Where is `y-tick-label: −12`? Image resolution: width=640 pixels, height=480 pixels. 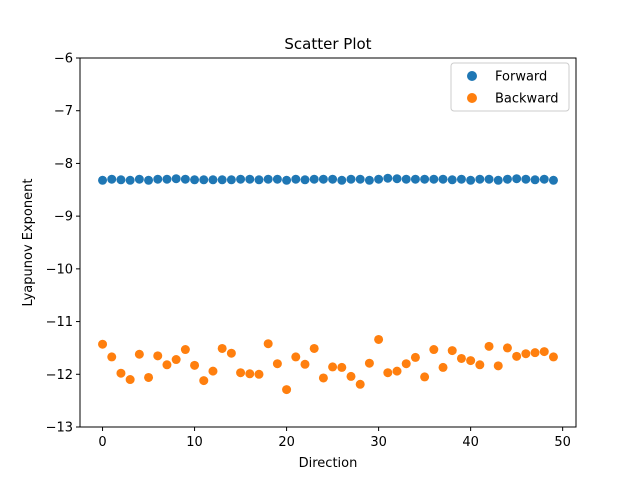
y-tick-label: −12 is located at coordinates (59, 375).